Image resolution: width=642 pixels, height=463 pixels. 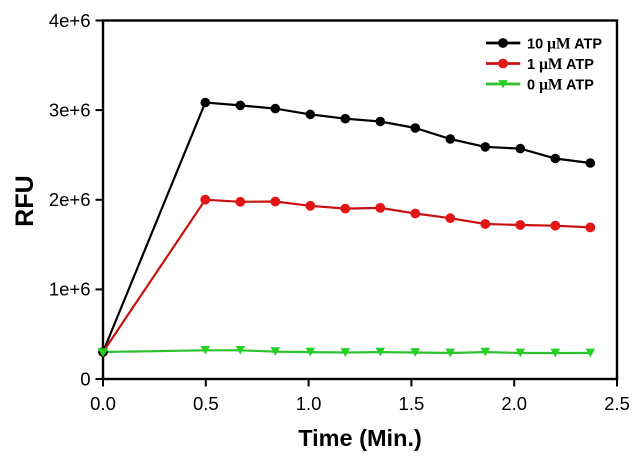 What do you see at coordinates (70, 199) in the screenshot?
I see `svg-text: 2e+6` at bounding box center [70, 199].